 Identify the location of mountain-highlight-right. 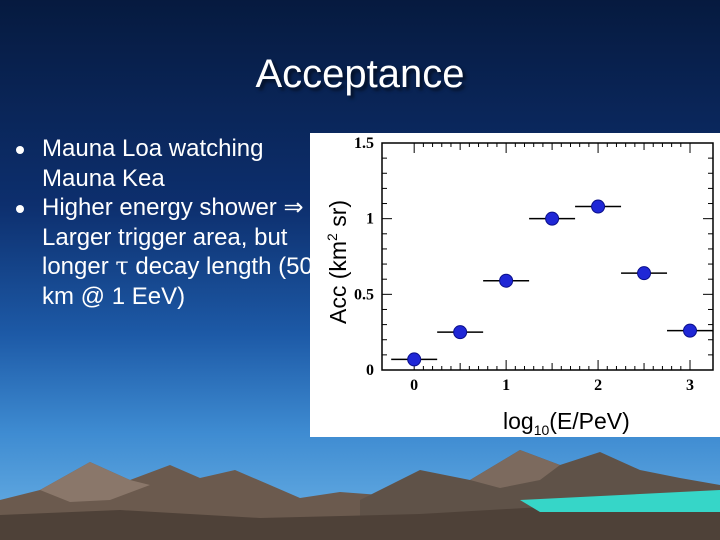
(515, 469).